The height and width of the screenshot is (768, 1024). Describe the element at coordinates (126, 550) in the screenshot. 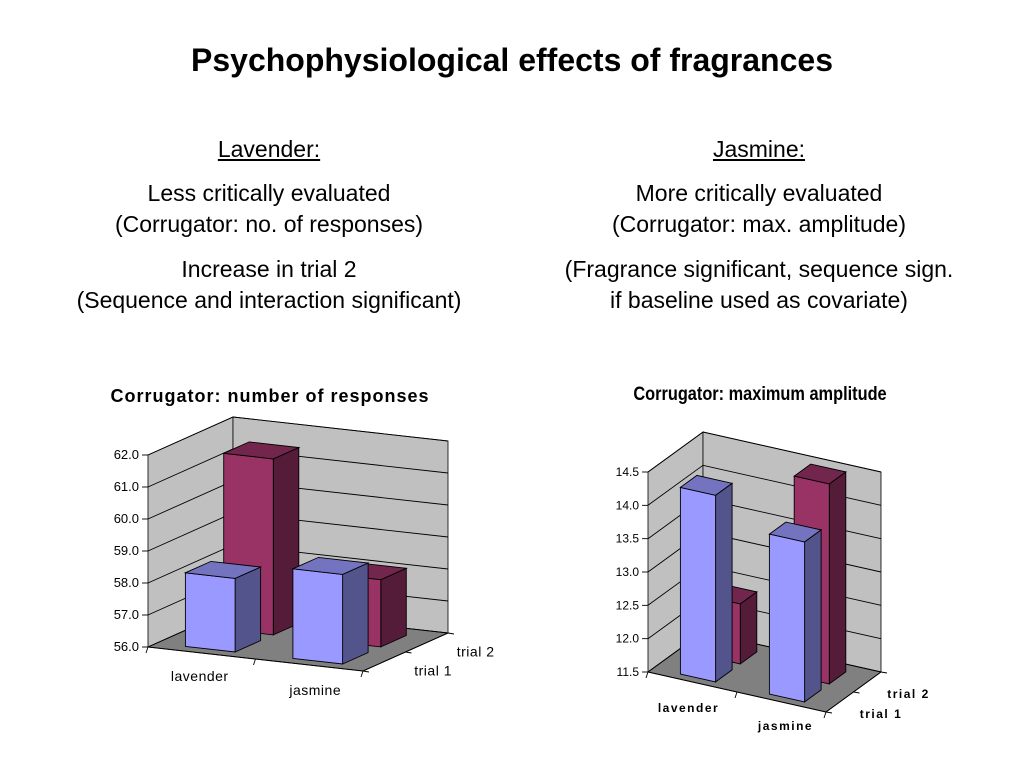

I see `y-tick-label: 59.0` at that location.